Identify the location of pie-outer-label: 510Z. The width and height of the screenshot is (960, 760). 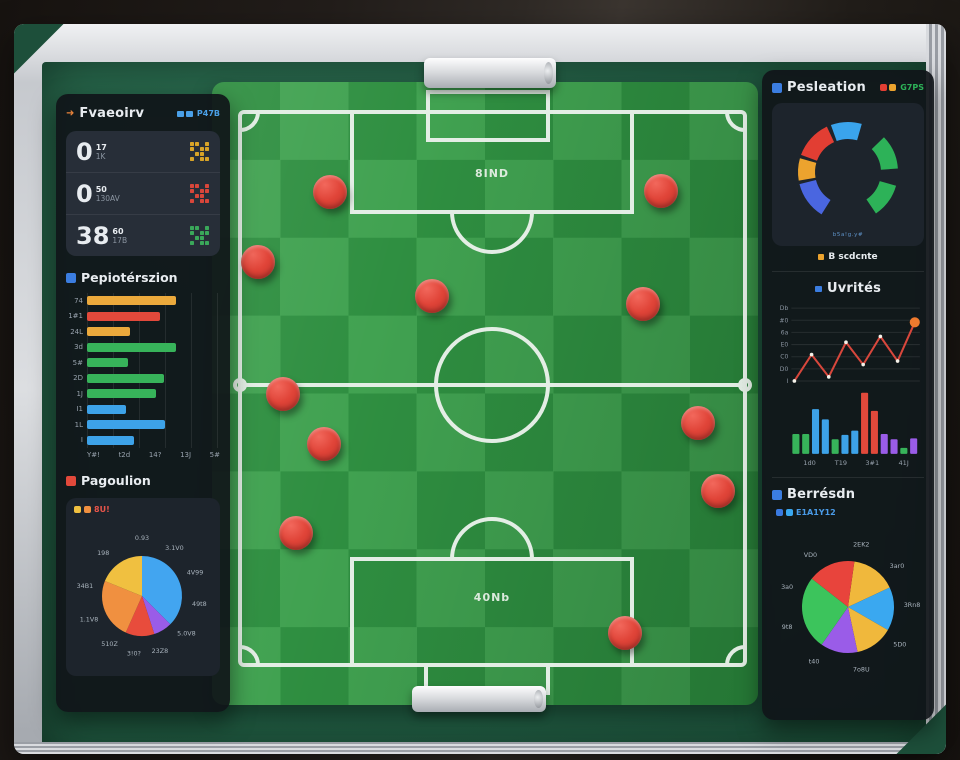
(109, 644).